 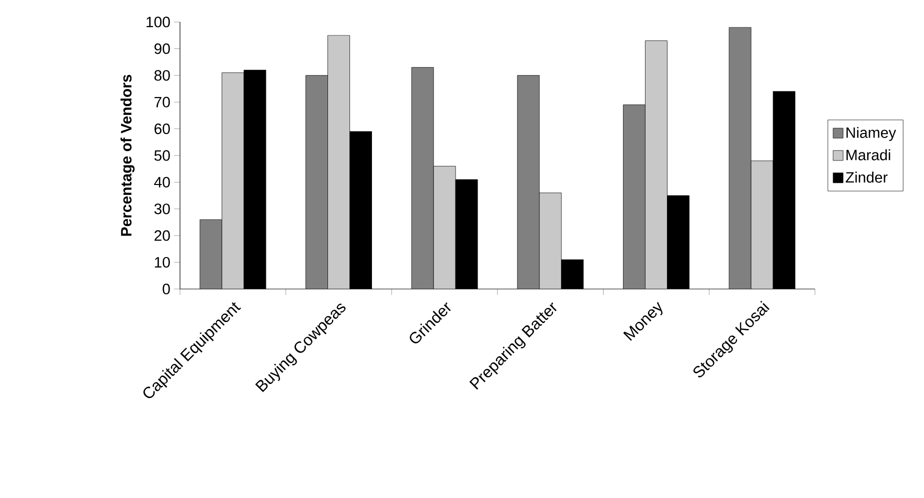 I want to click on y-tick-label: 60, so click(x=162, y=128).